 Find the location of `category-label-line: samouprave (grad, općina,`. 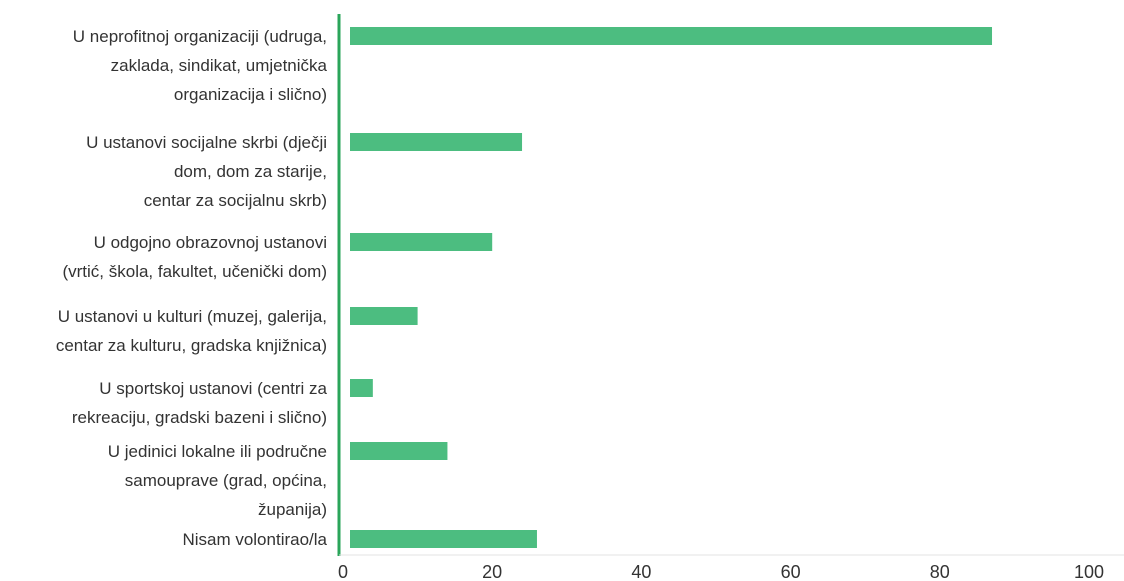

category-label-line: samouprave (grad, općina, is located at coordinates (226, 480).